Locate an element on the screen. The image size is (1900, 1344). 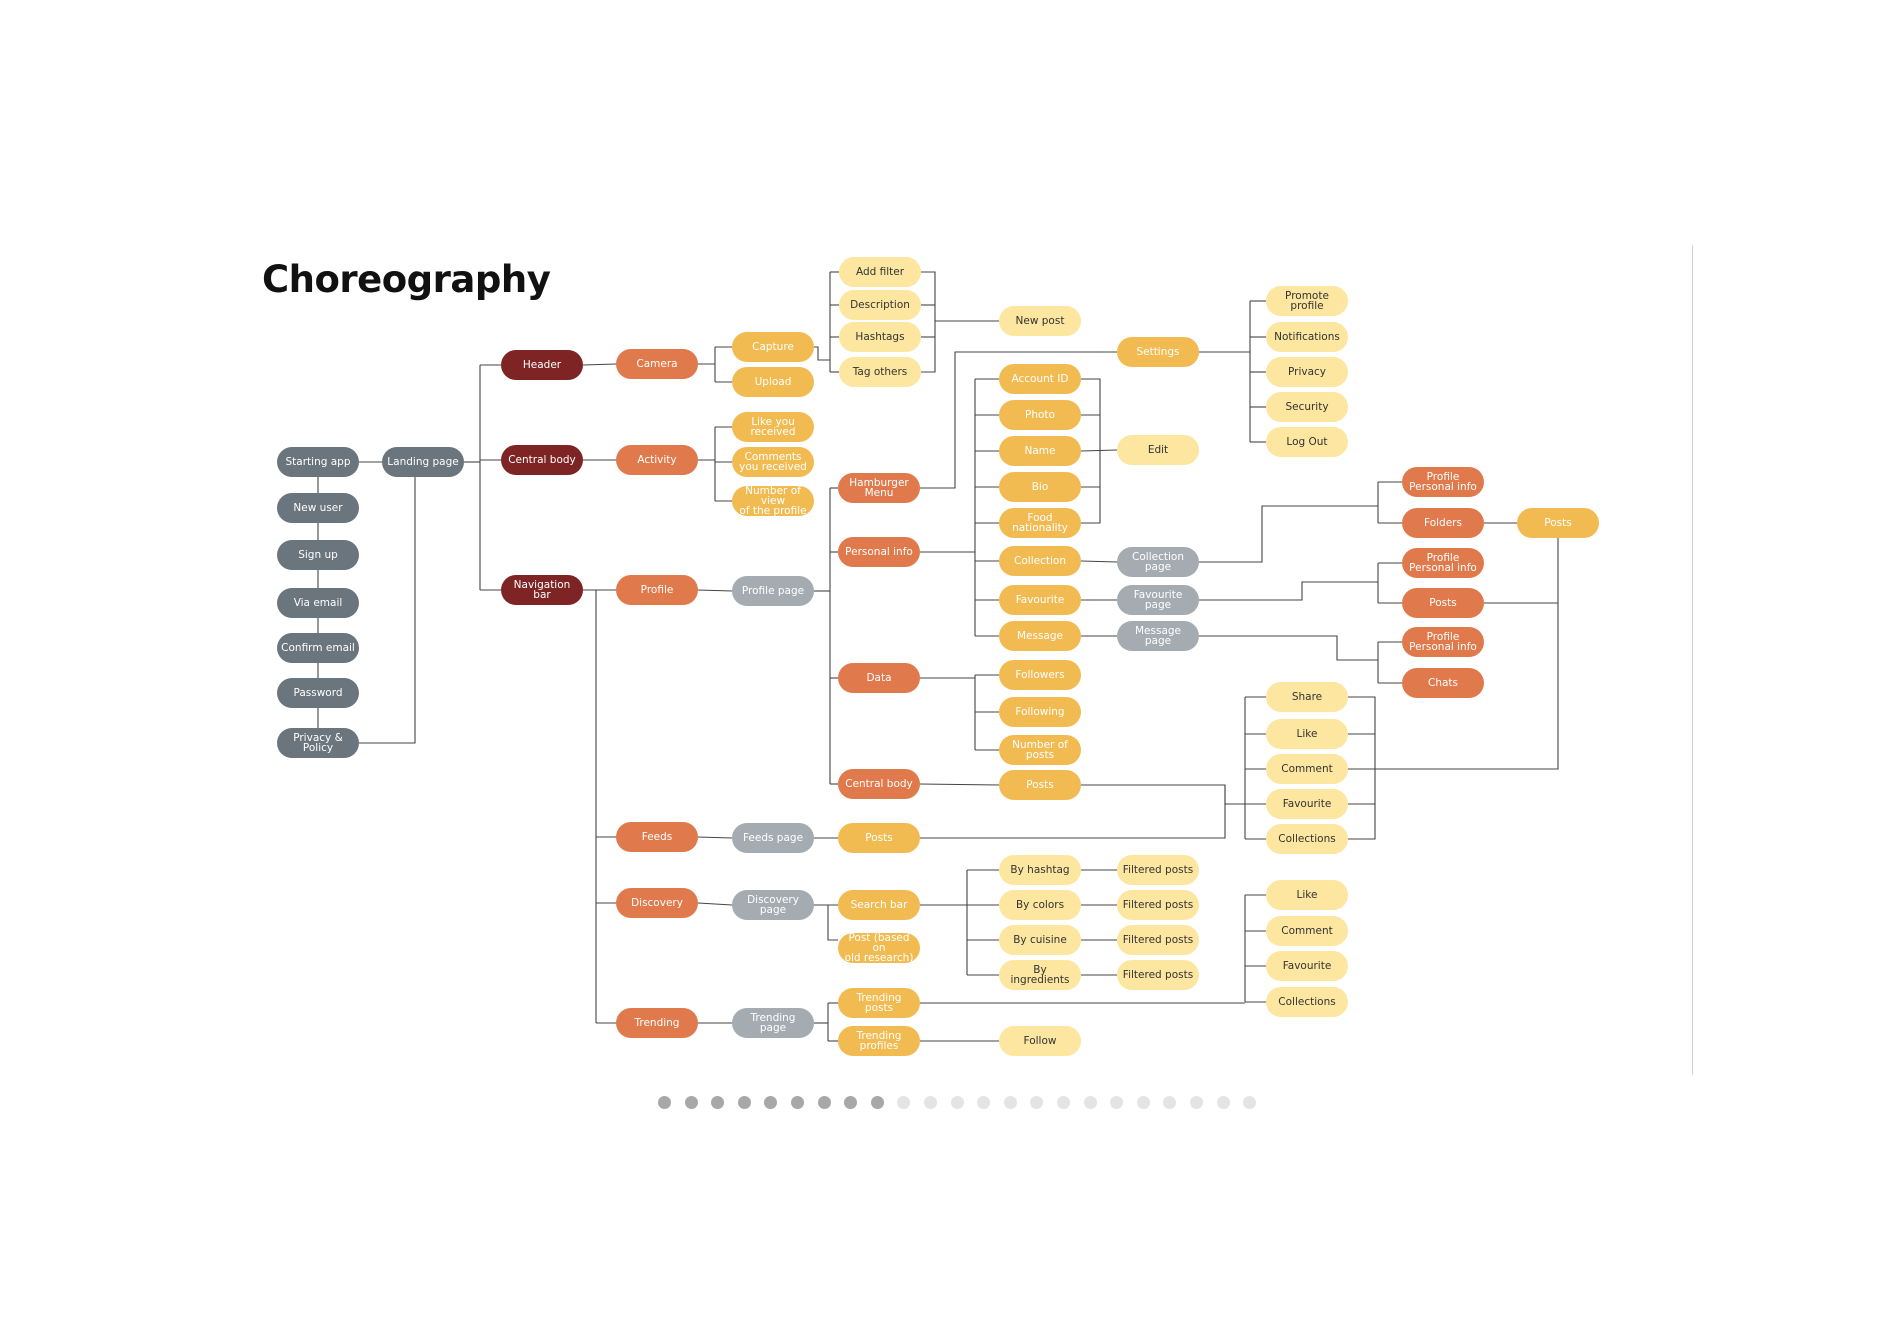
node-feeds-posts: Posts is located at coordinates (879, 838).